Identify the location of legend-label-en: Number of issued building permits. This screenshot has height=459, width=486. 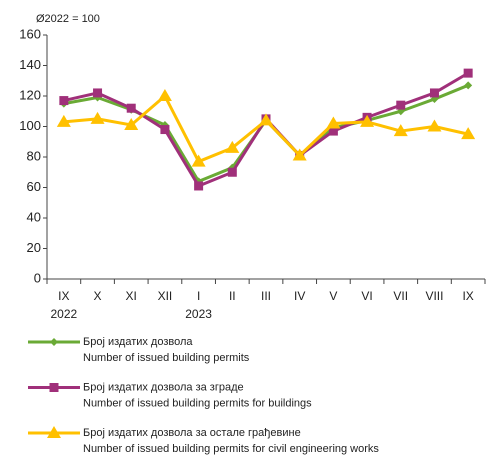
(166, 358).